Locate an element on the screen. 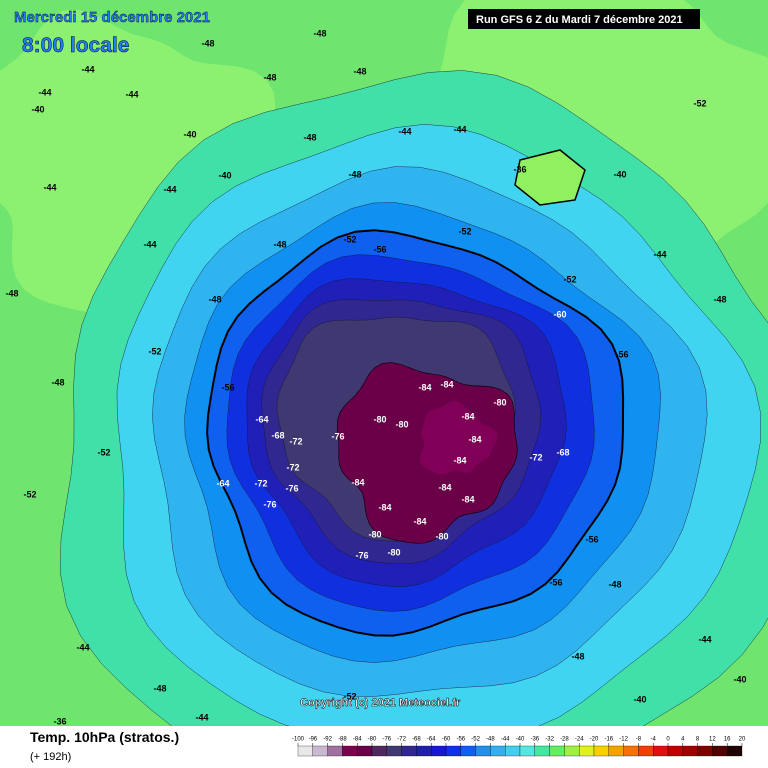 The width and height of the screenshot is (768, 768). colorbar-label: -64 is located at coordinates (431, 740).